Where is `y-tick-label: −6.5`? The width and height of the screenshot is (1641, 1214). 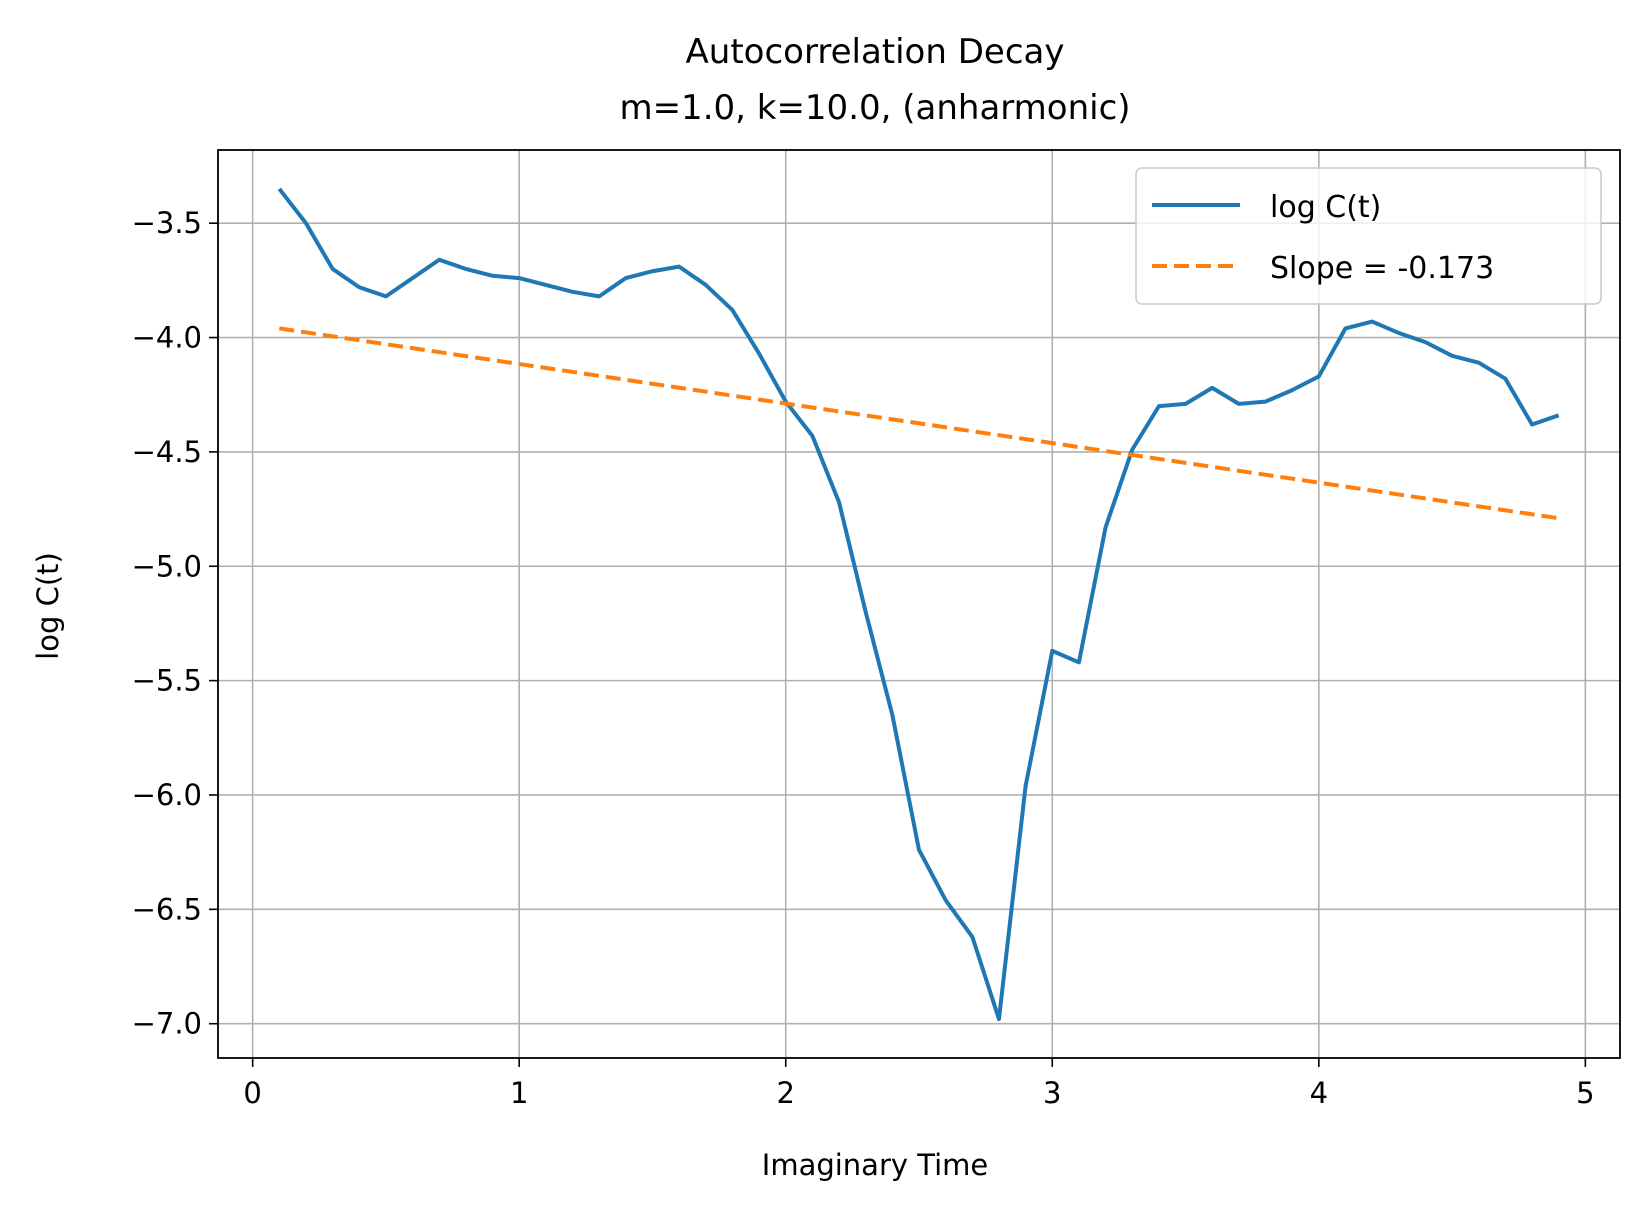 y-tick-label: −6.5 is located at coordinates (167, 909).